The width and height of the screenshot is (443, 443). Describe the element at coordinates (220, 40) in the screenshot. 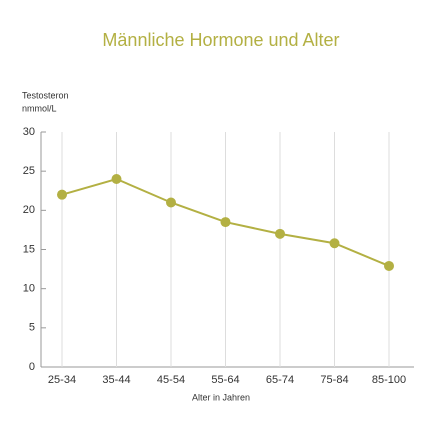

I see `chart-title: Männliche Hormone und Alter` at that location.